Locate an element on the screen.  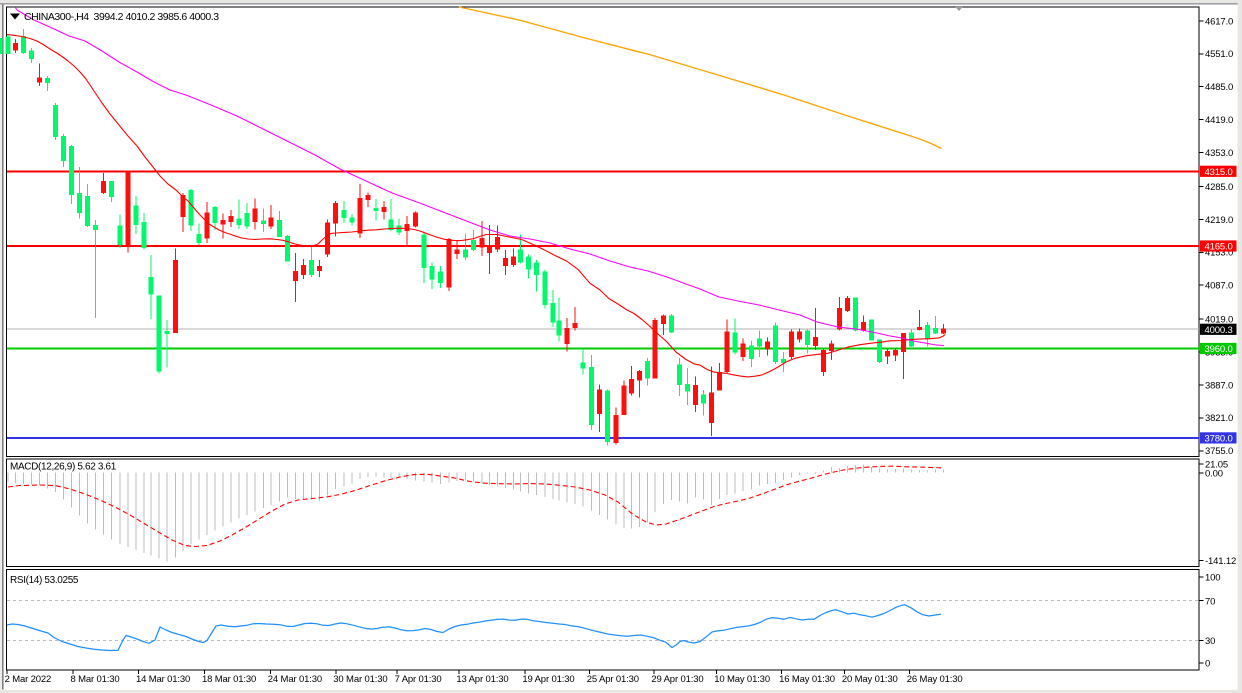
svg-text: 4285.0 is located at coordinates (1219, 187).